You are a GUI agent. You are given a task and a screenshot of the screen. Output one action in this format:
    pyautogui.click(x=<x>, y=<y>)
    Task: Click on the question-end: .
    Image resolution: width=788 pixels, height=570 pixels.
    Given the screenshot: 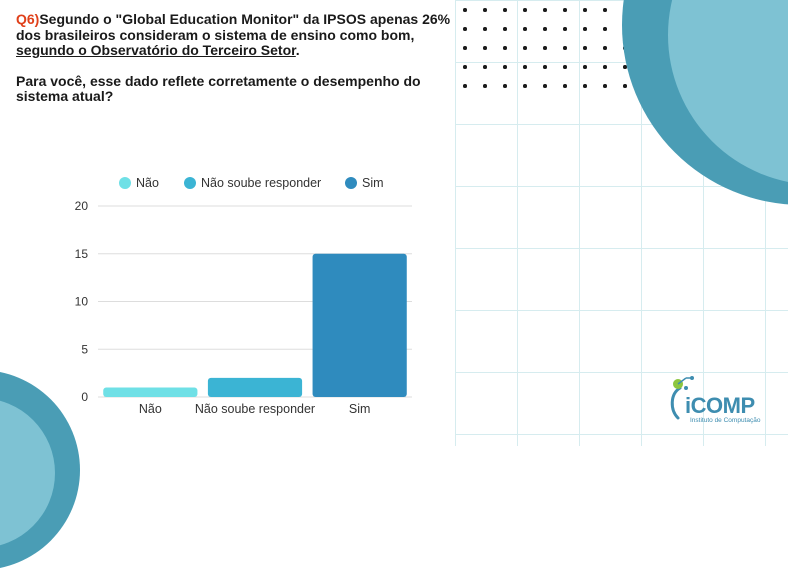 What is the action you would take?
    pyautogui.click(x=297, y=50)
    